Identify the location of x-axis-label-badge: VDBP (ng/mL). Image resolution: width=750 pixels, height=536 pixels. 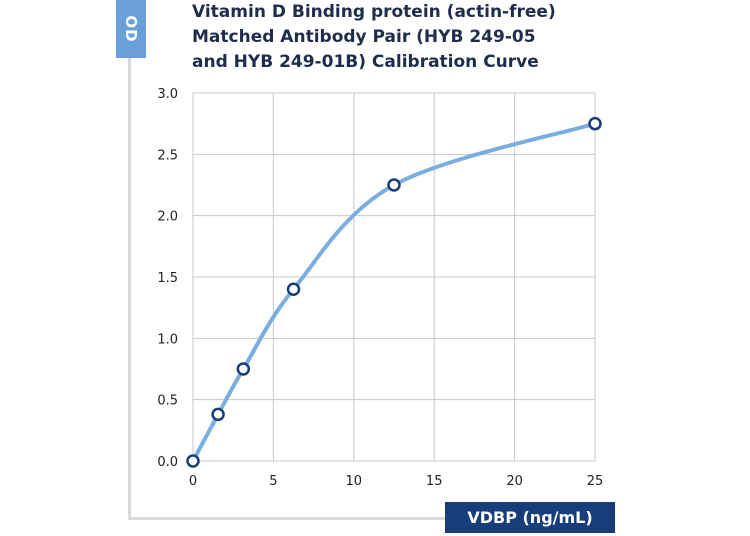
(530, 517).